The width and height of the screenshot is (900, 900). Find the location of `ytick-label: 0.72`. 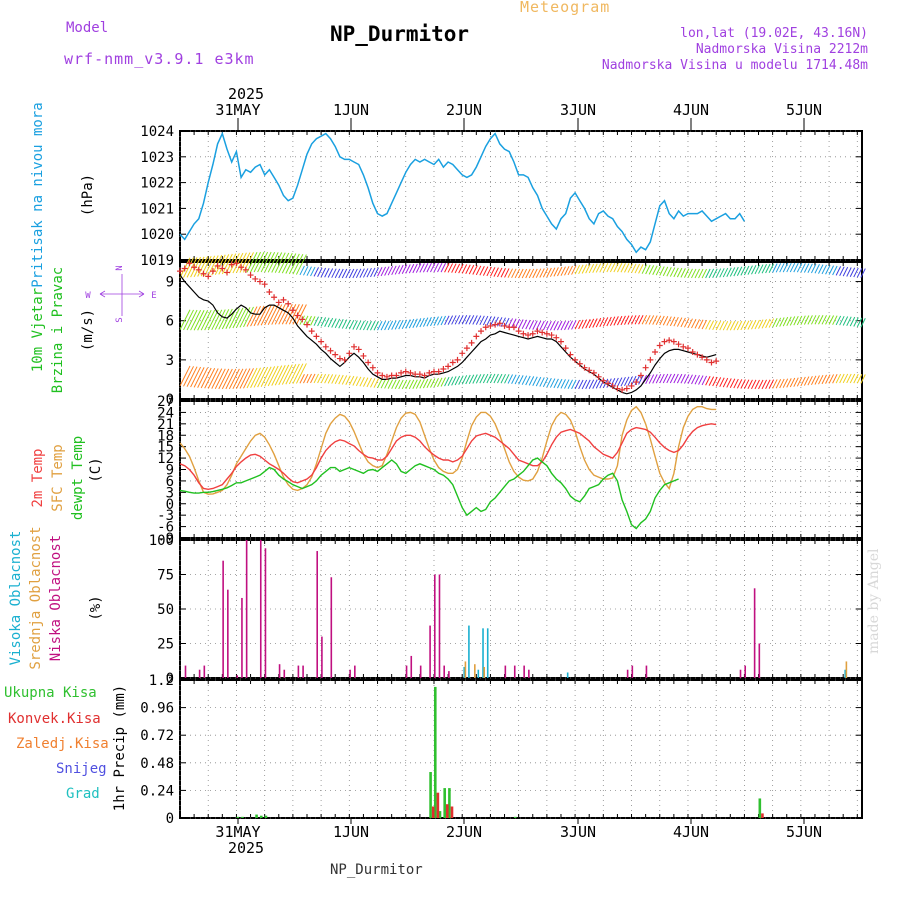

ytick-label: 0.72 is located at coordinates (157, 736).